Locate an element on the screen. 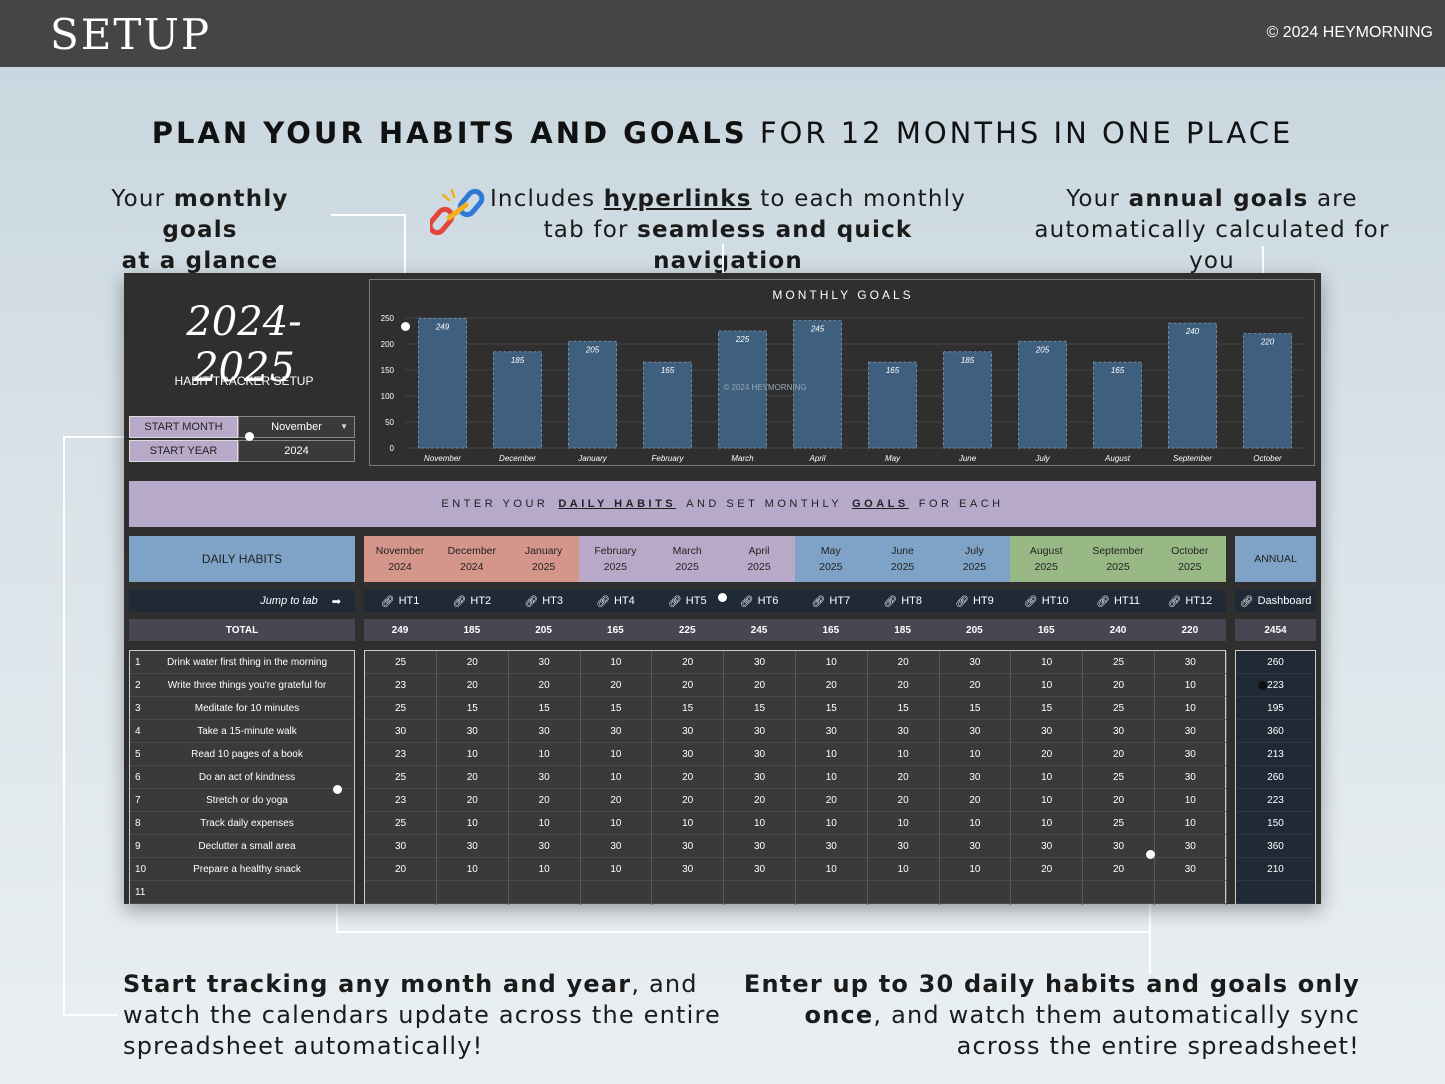 This screenshot has width=1445, height=1084. tab-link-ht5: 🔗︎ HT5 is located at coordinates (687, 601).